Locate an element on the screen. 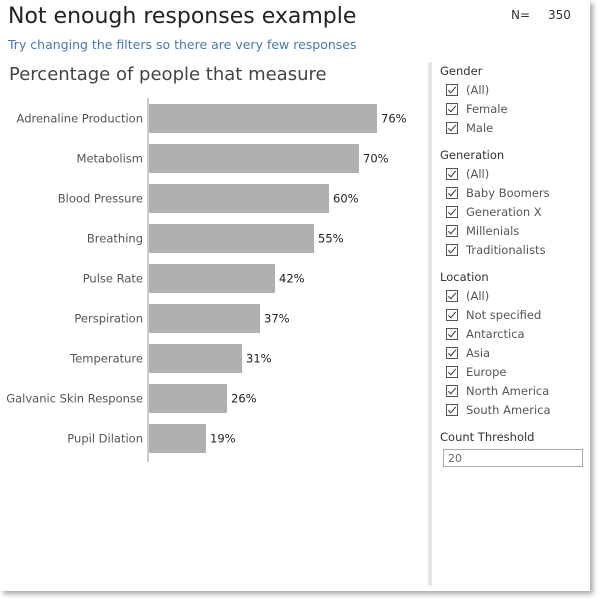 The height and width of the screenshot is (605, 604). location-filter-option: Europe is located at coordinates (515, 371).